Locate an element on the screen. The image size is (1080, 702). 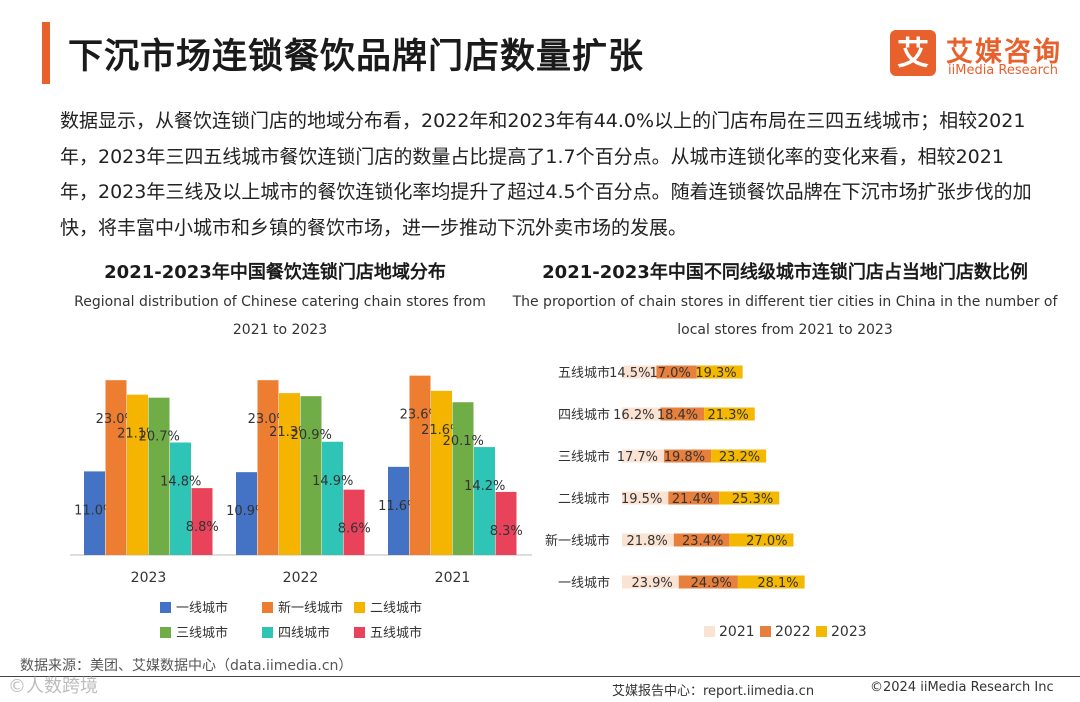
bar-label-2021-五线城市: 8.3% is located at coordinates (506, 531).